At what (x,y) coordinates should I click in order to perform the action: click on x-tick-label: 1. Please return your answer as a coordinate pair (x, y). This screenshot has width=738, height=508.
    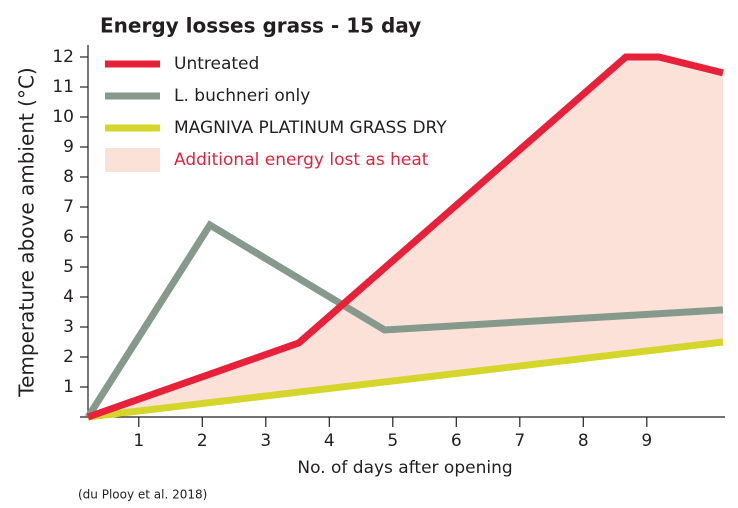
    Looking at the image, I should click on (138, 441).